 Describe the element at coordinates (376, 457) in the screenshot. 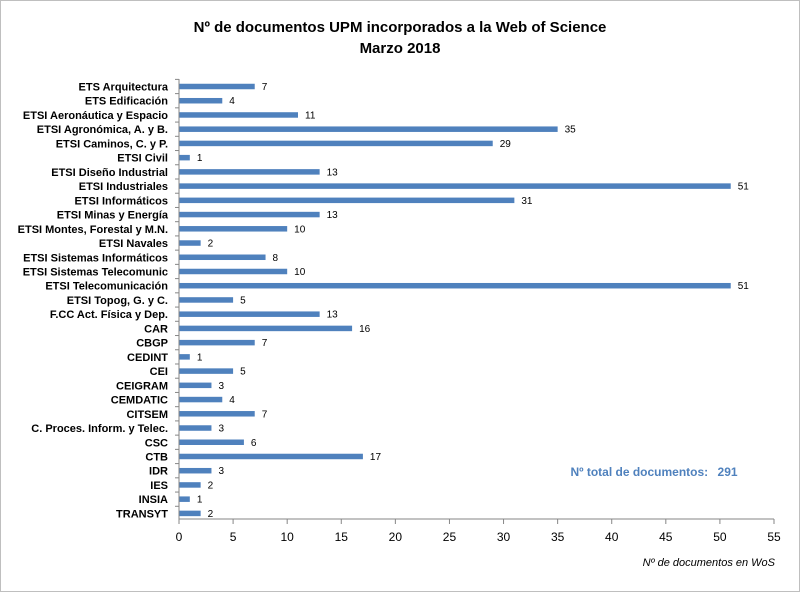

I see `value-label-26: 17` at that location.